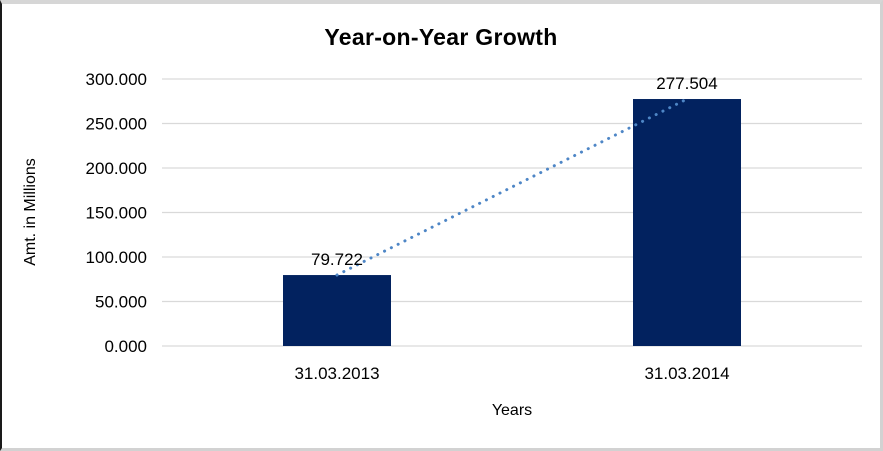  What do you see at coordinates (686, 373) in the screenshot?
I see `x-tick-label: 31.03.2014` at bounding box center [686, 373].